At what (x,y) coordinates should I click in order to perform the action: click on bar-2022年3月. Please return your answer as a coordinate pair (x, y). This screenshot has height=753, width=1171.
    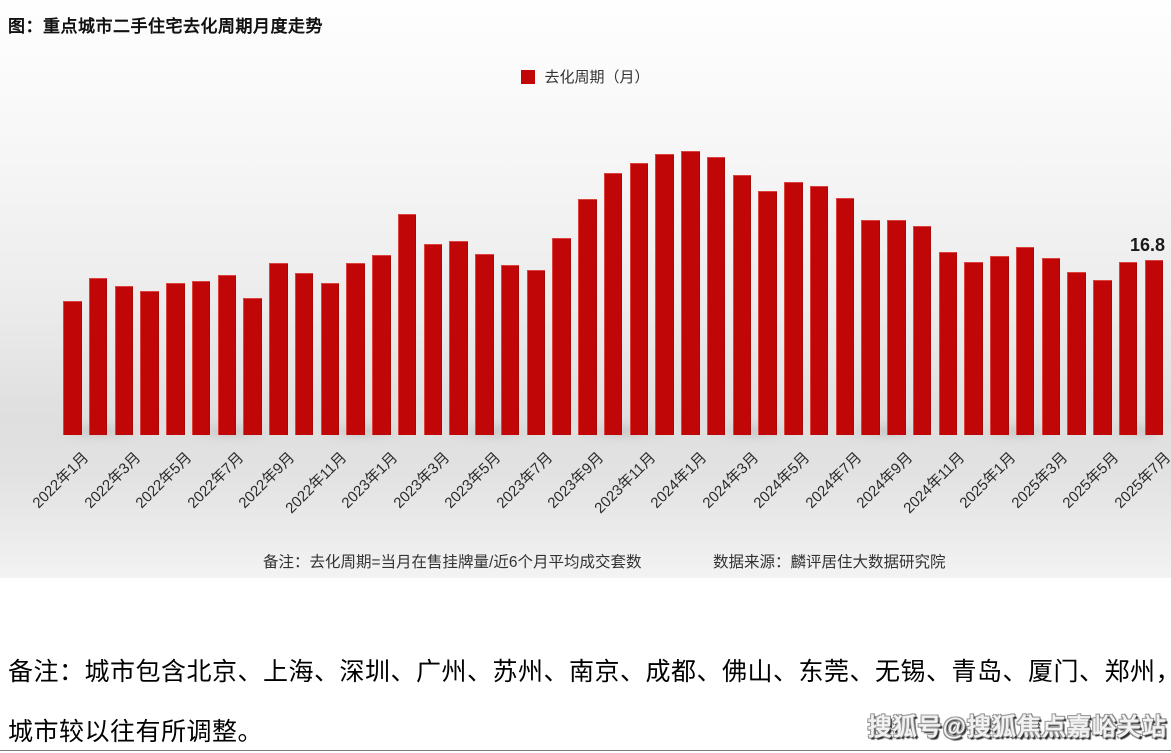
    Looking at the image, I should click on (123, 360).